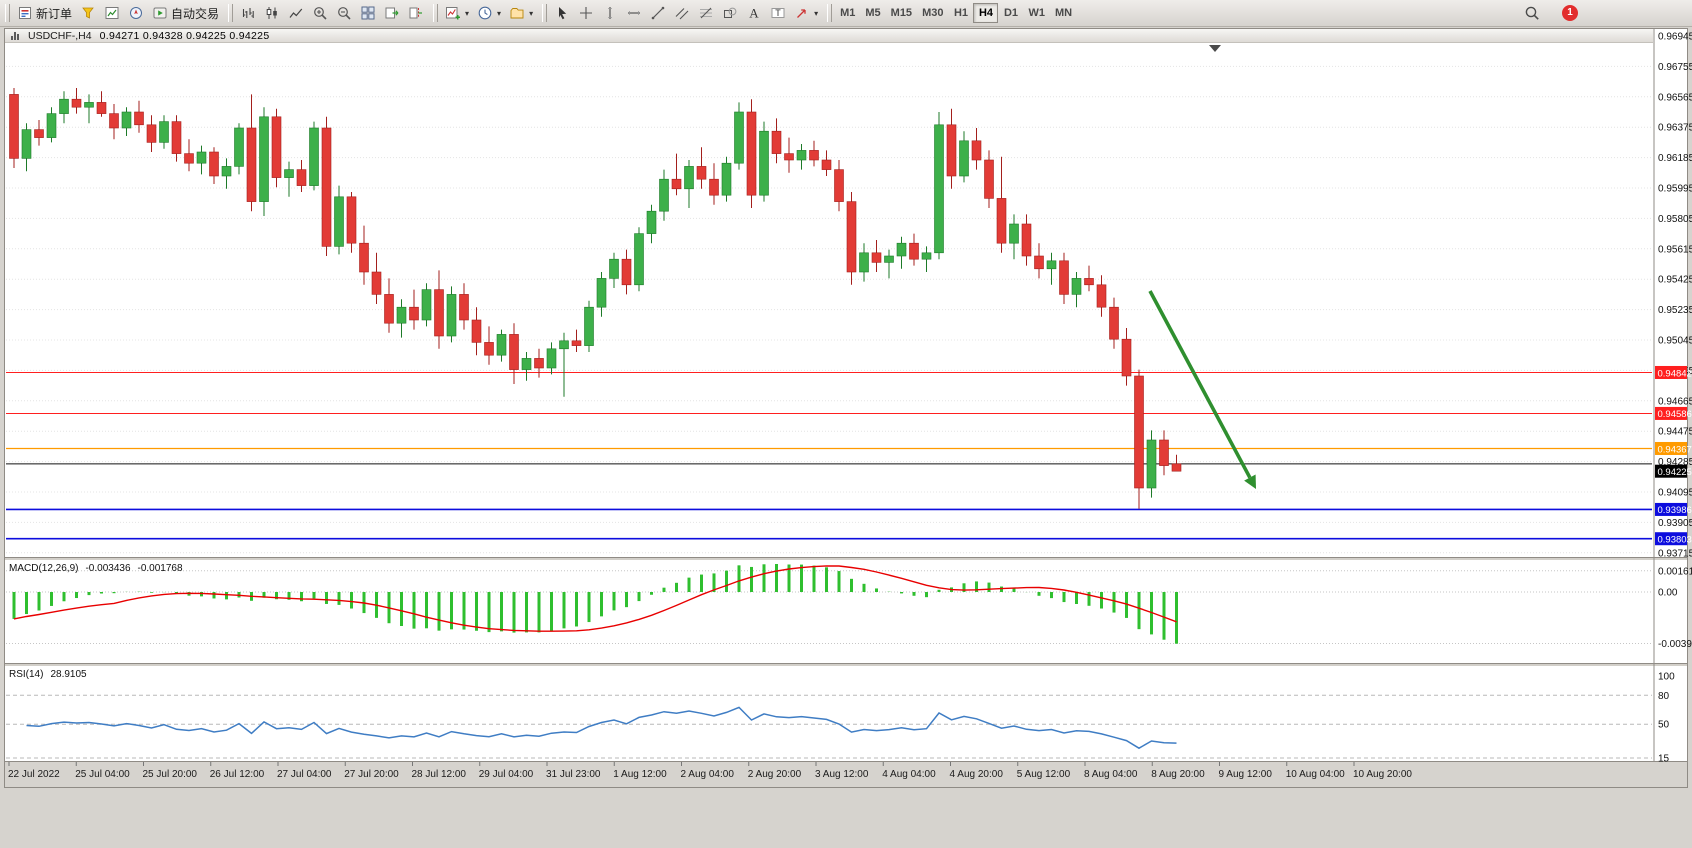 This screenshot has height=848, width=1692. I want to click on cursor-icon, so click(562, 13).